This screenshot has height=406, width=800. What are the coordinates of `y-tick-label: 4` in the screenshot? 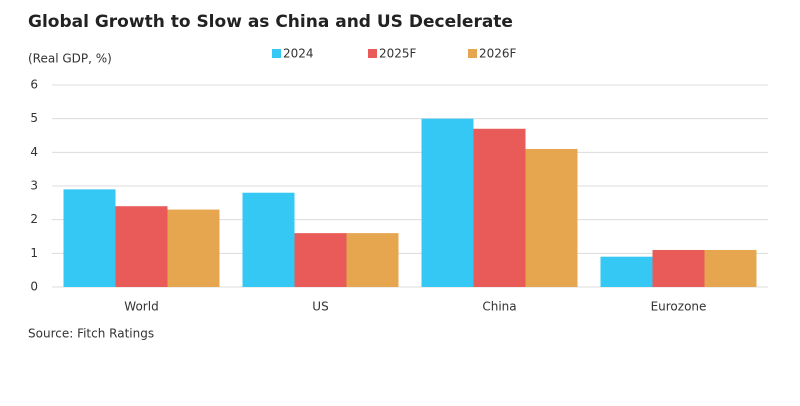 It's located at (34, 152).